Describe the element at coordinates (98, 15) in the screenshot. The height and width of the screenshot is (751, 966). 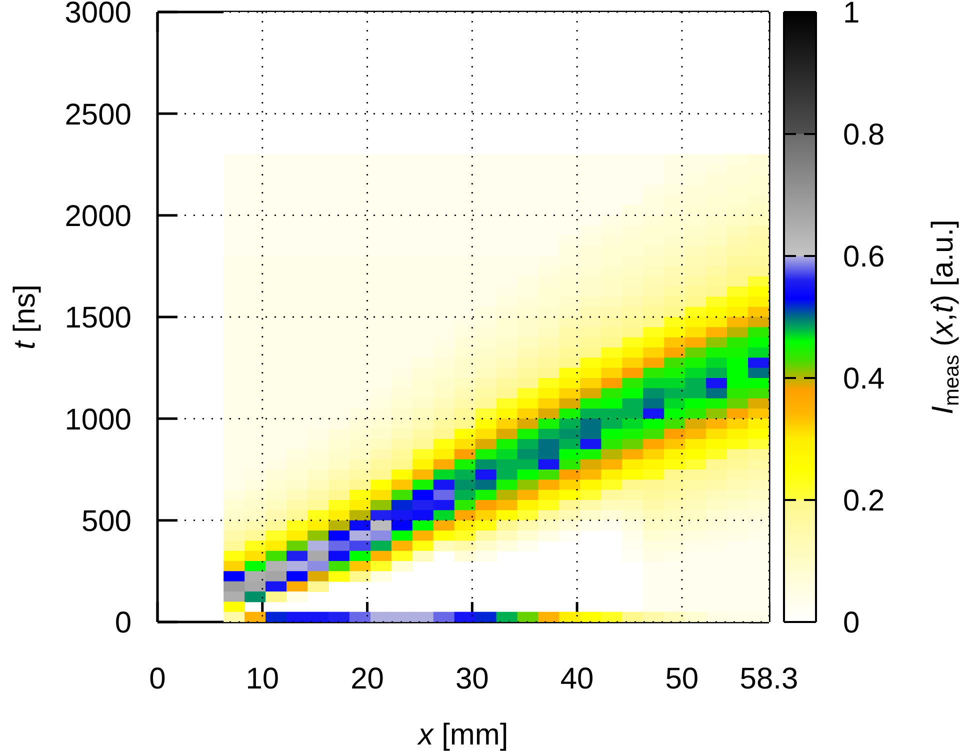
I see `y-tick-label: 3000` at that location.